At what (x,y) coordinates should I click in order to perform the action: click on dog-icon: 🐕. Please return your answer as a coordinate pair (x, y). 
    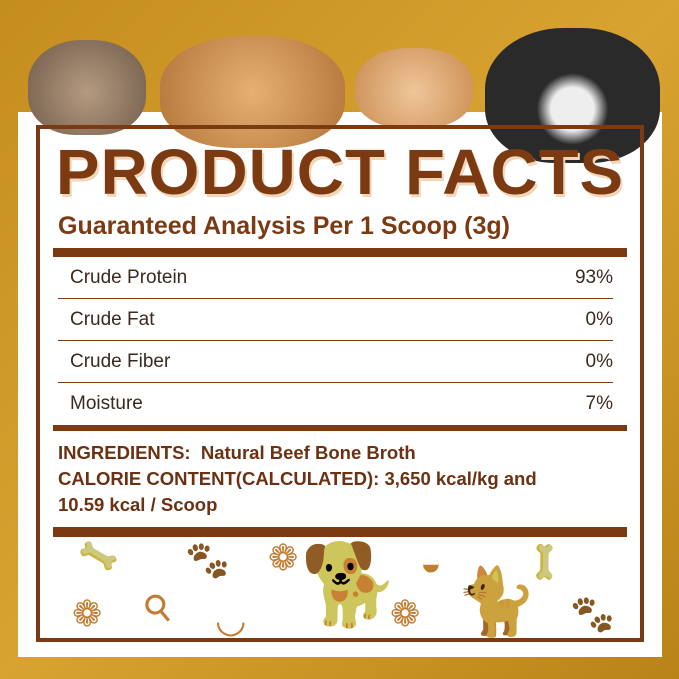
    Looking at the image, I should click on (350, 584).